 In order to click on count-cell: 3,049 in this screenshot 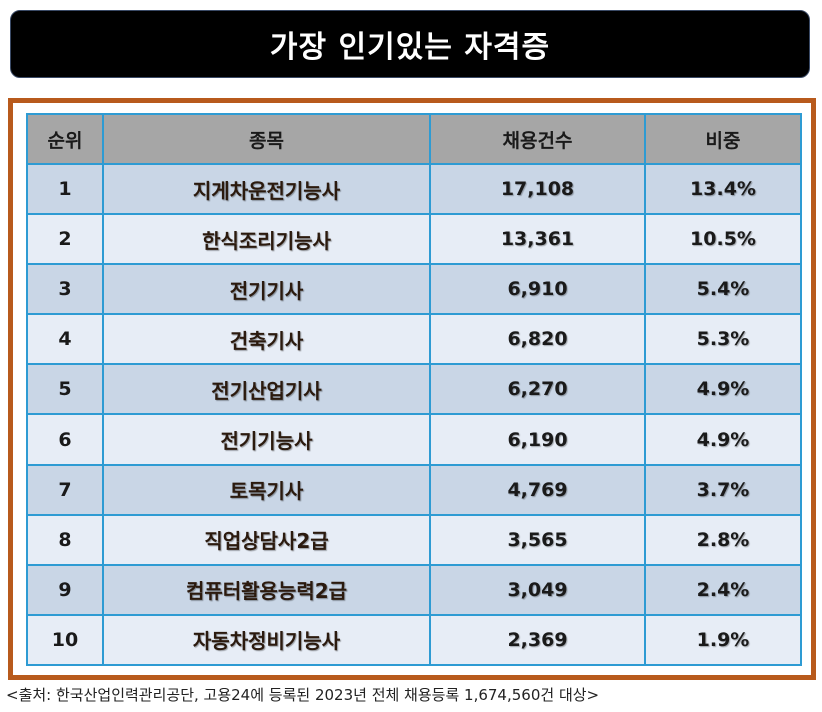, I will do `click(537, 589)`.